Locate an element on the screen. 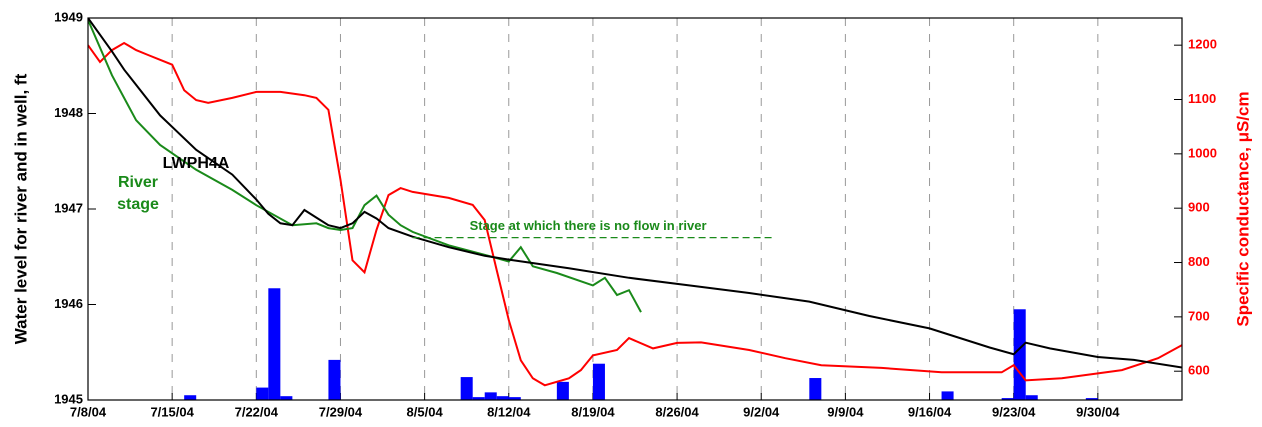 The height and width of the screenshot is (427, 1262). y-tick-label: 1946 is located at coordinates (68, 303).